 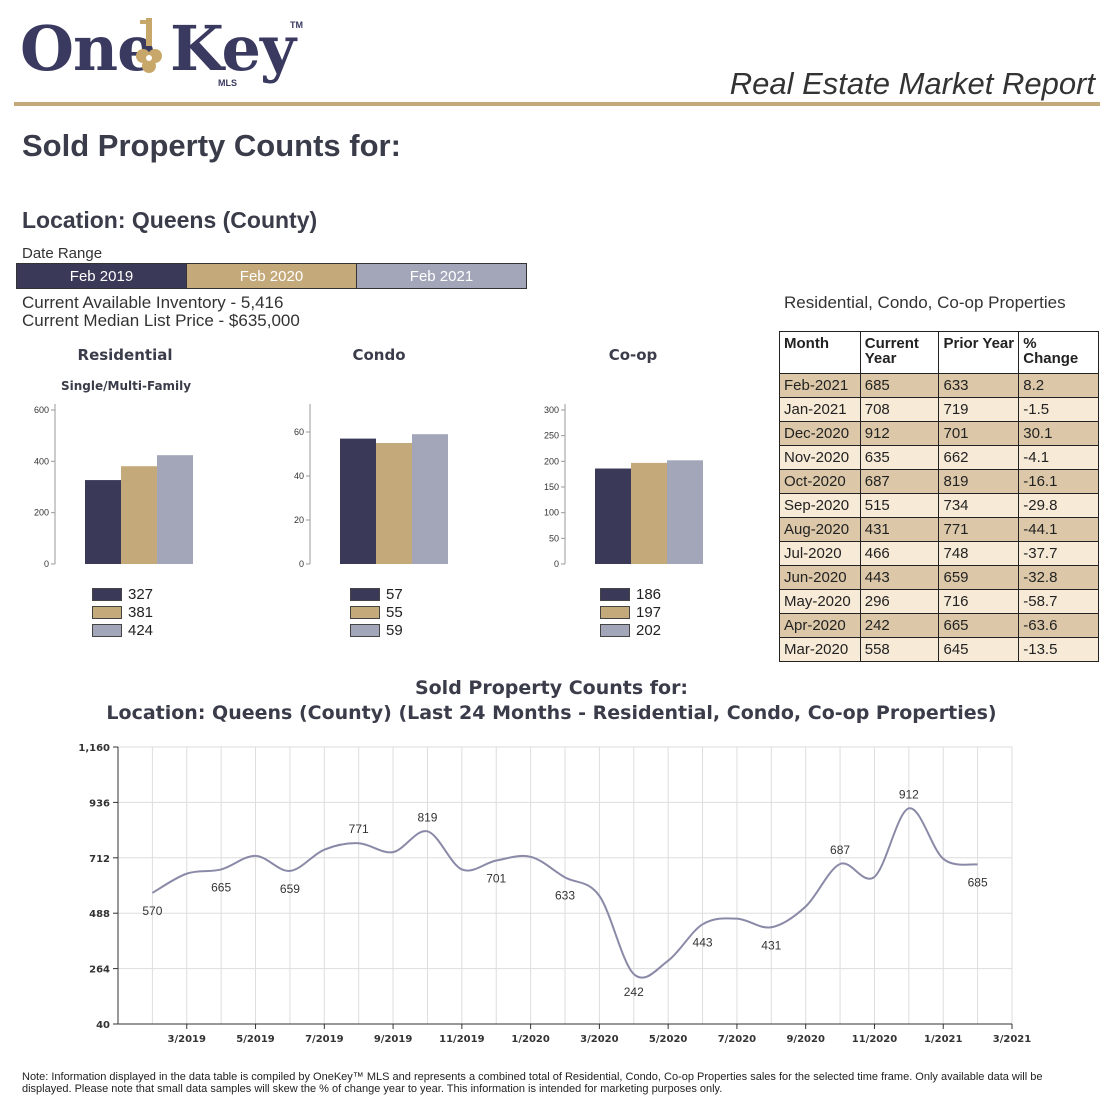 I want to click on table-cell: 242, so click(x=899, y=625).